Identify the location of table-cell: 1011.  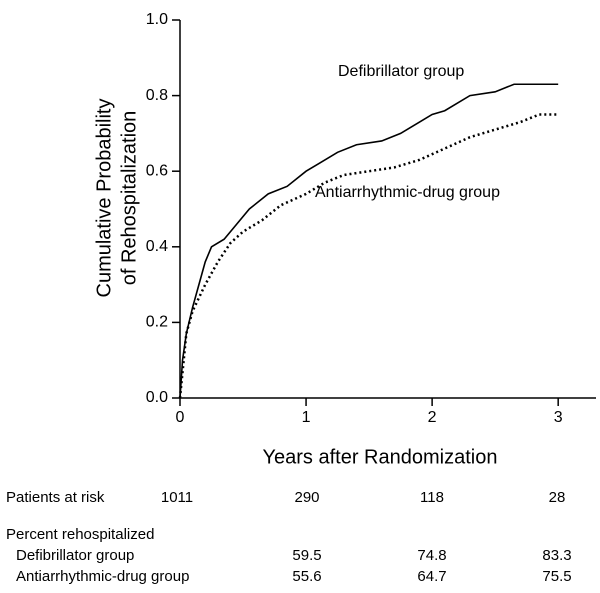
(177, 497).